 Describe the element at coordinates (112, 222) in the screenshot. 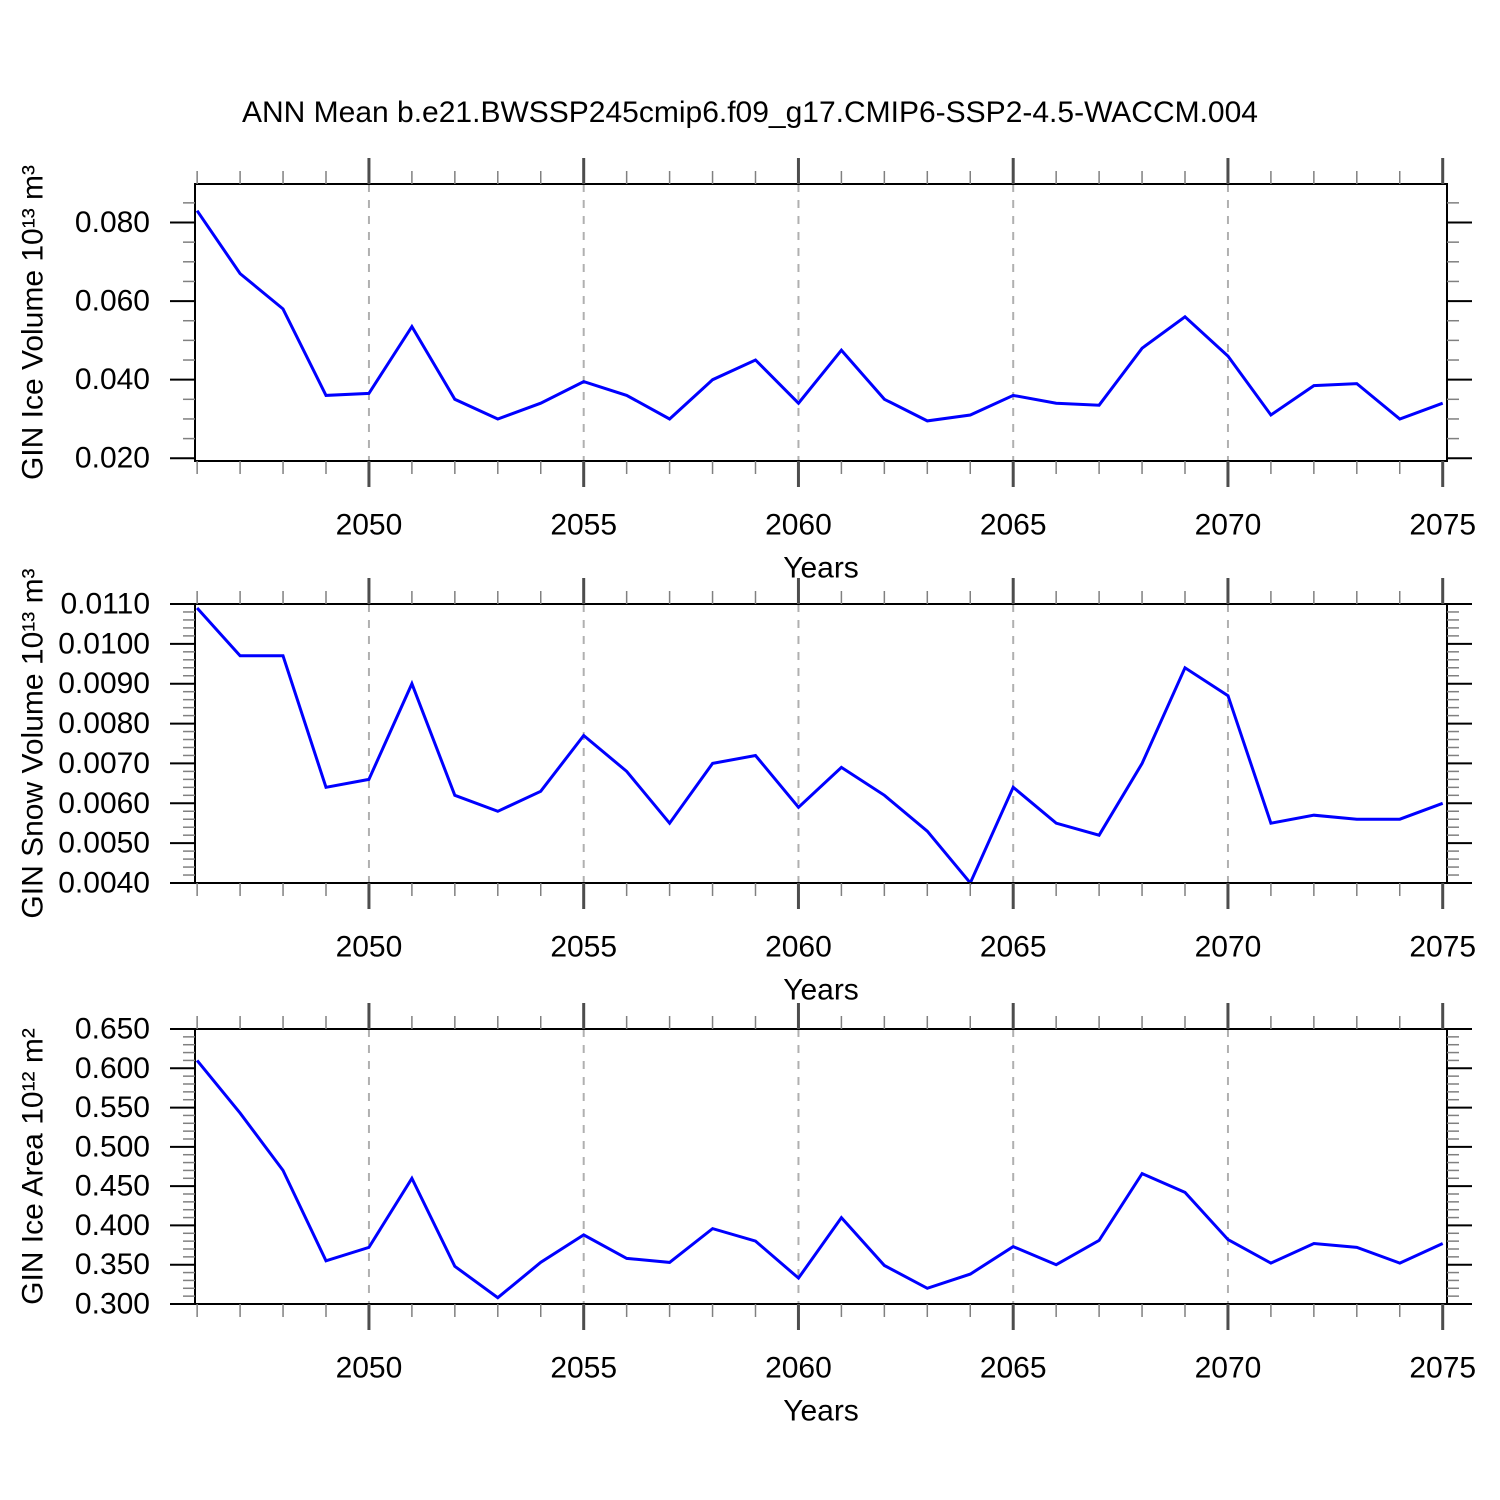

I see `y-tick-label: 0.080` at that location.